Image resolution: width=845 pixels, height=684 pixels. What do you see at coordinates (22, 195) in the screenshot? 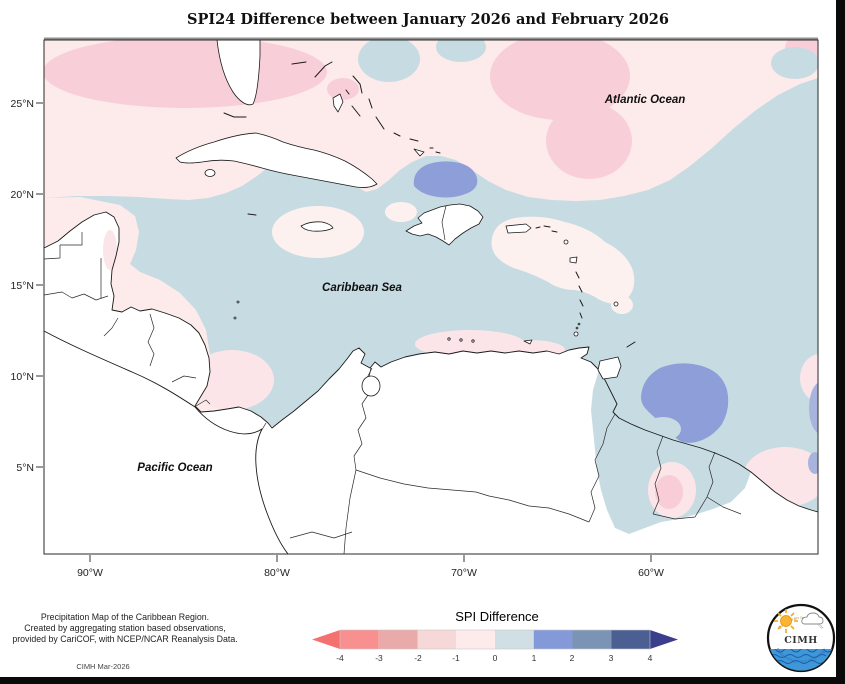
I see `lat-label-20n: 20°N` at bounding box center [22, 195].